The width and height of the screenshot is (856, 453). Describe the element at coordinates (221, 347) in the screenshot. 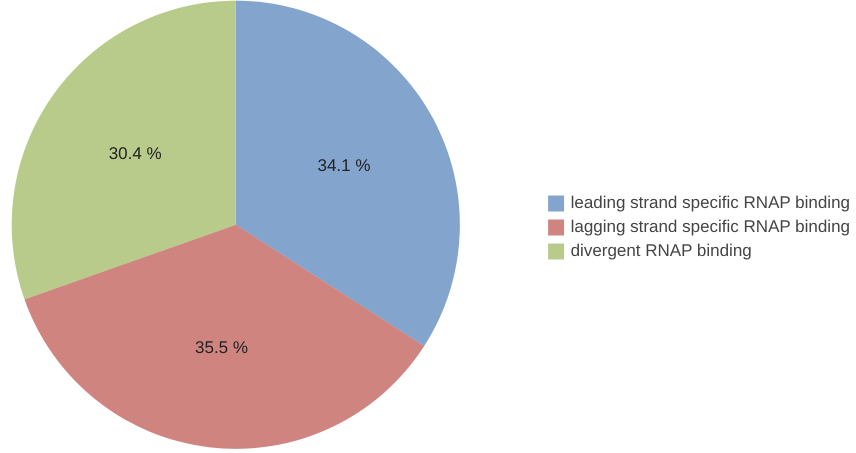

I see `data-label: 35.5 %` at that location.